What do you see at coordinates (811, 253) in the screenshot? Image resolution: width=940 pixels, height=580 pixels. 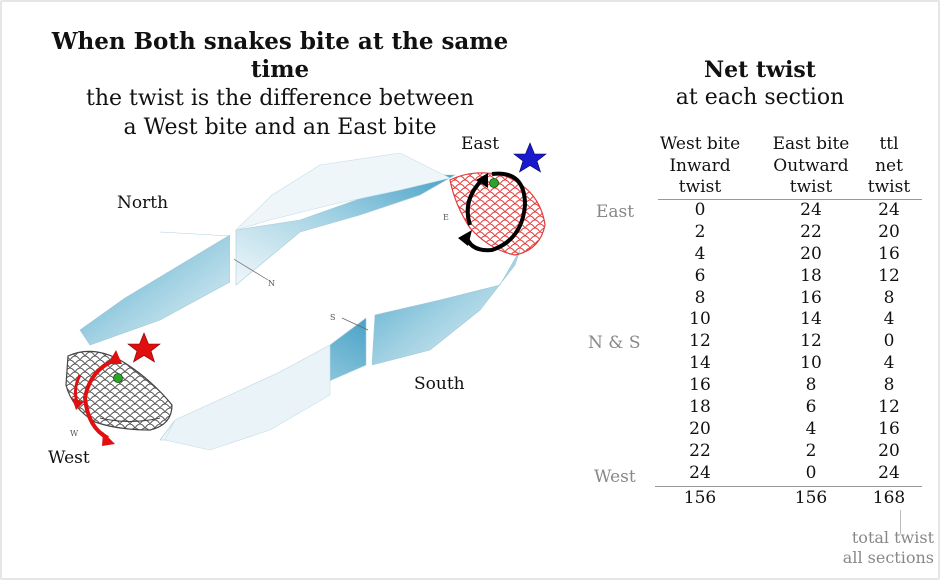 I see `east-value-row-2: 20` at bounding box center [811, 253].